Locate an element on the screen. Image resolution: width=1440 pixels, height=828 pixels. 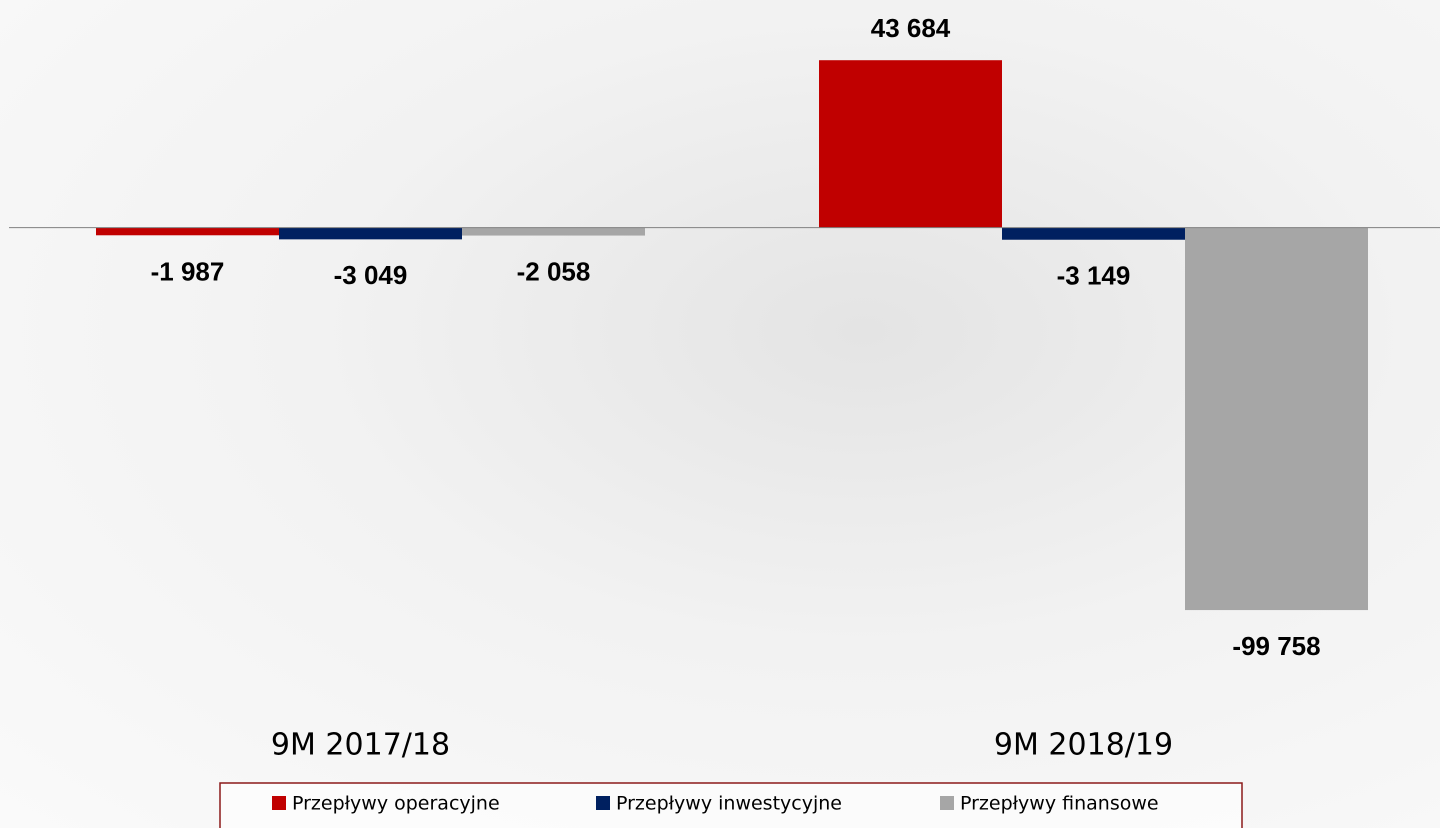
value-label: -99 758 is located at coordinates (1276, 646).